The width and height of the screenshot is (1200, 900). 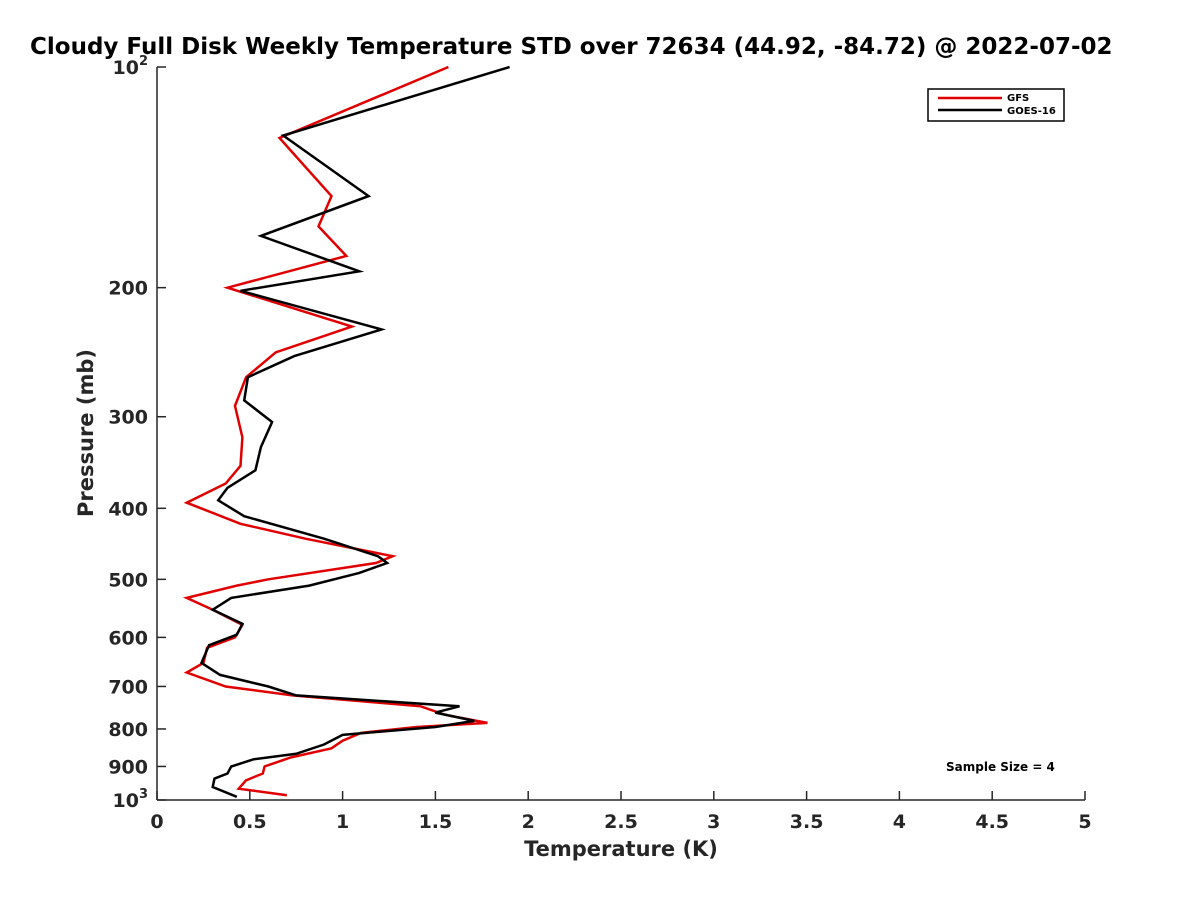 I want to click on x-axis-ticks: 0 0.5 1 1.5 2 2.5 3 3.5 4 4.5 5, so click(x=621, y=812).